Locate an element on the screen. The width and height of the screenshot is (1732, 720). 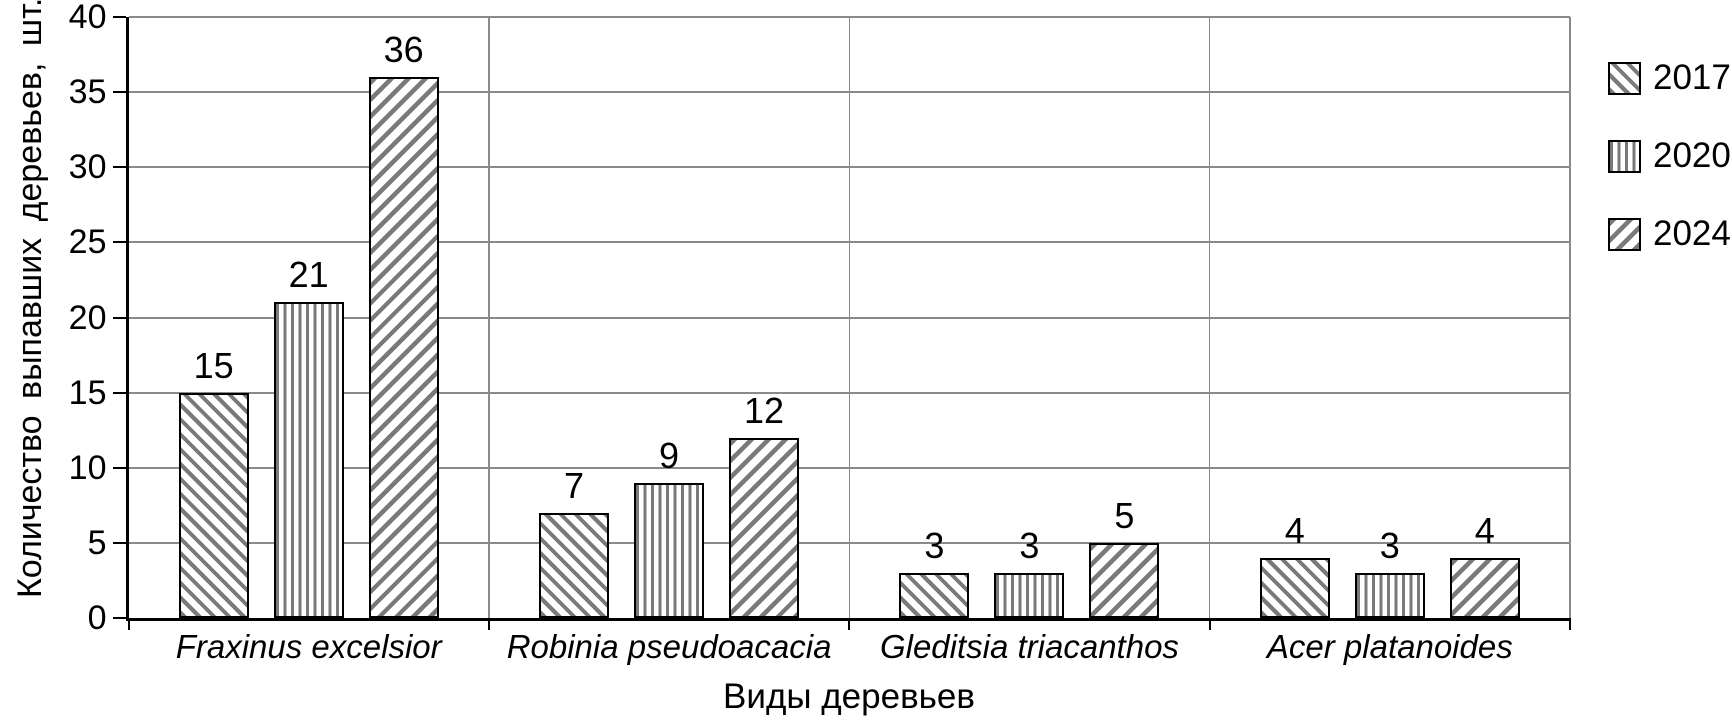
y-tick-label: 20 is located at coordinates (87, 317).